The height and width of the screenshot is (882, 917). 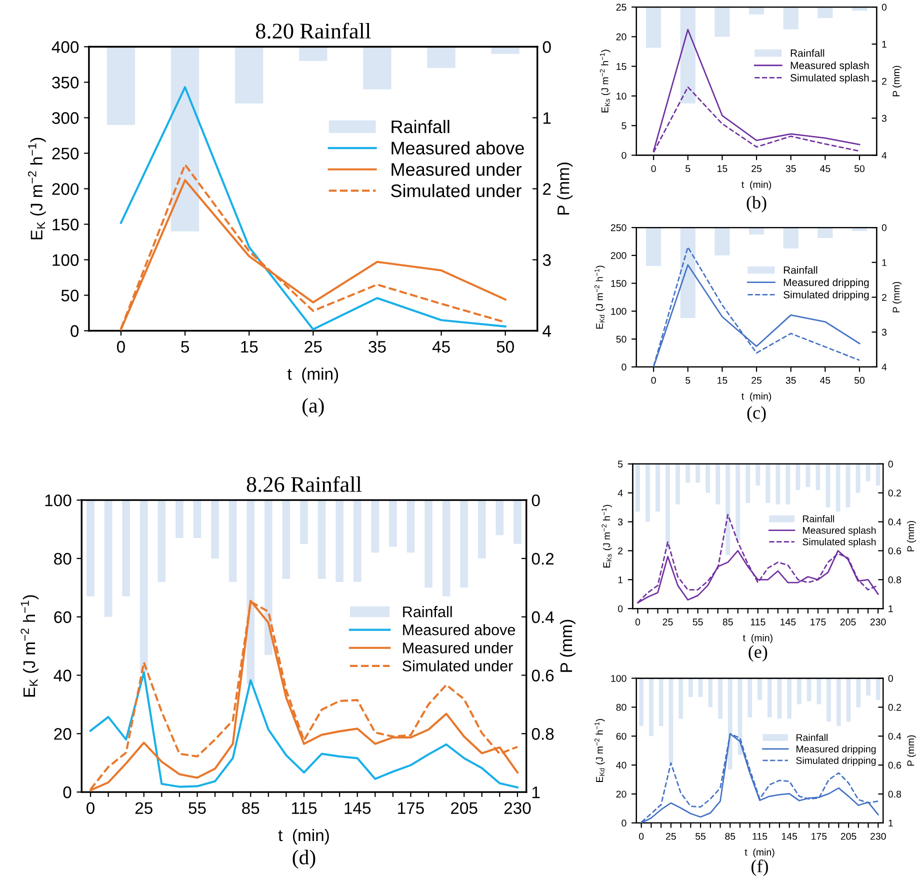 I want to click on y-tick-label: 25, so click(x=621, y=7).